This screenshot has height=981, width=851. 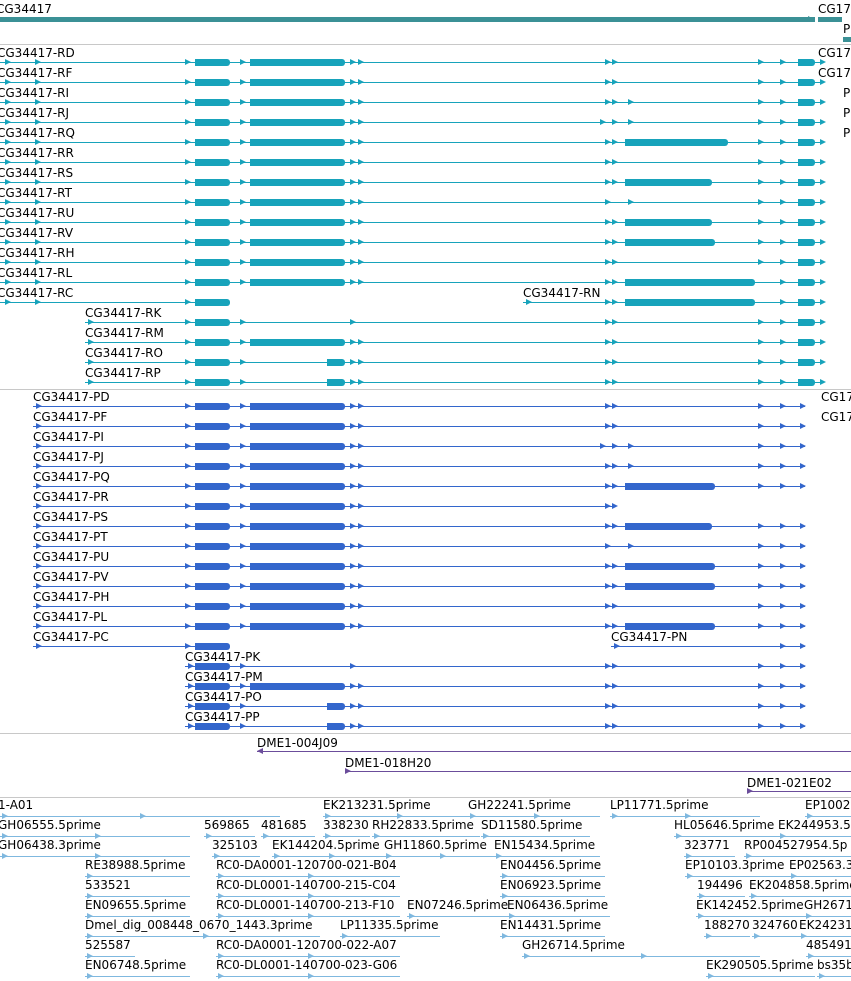 What do you see at coordinates (847, 39) in the screenshot?
I see `gene-bar` at bounding box center [847, 39].